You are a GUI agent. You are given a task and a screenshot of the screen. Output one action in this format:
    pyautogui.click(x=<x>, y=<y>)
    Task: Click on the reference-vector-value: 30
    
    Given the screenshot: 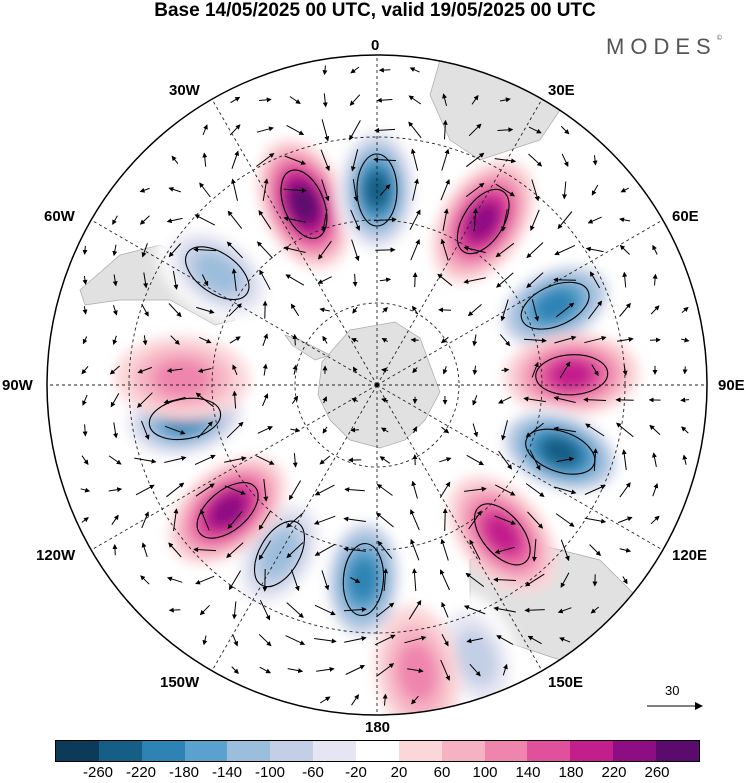 What is the action you would take?
    pyautogui.click(x=672, y=690)
    